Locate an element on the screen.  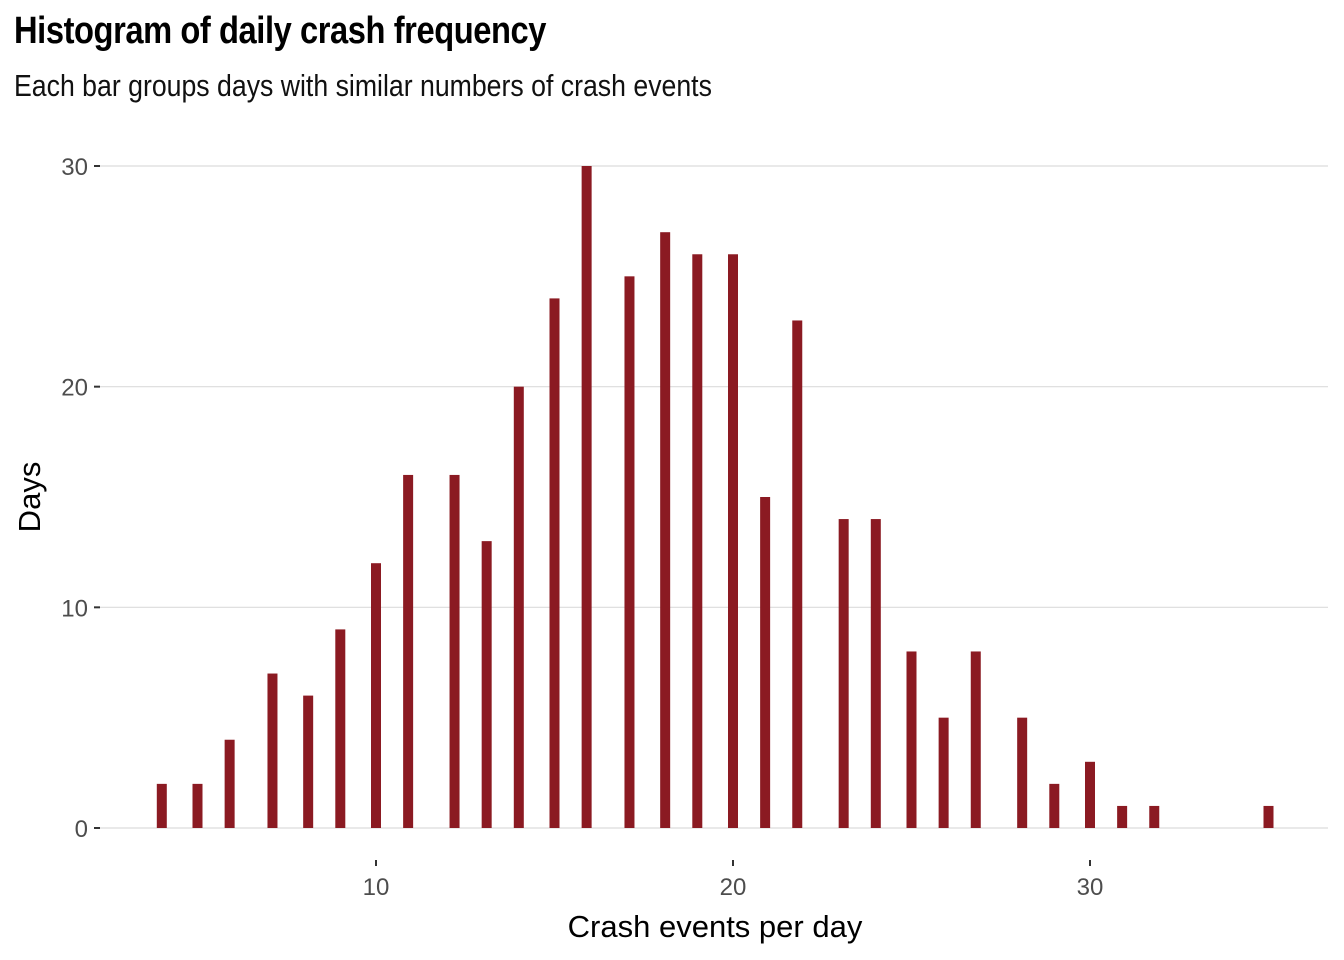
y-axis-title: Days is located at coordinates (29, 497).